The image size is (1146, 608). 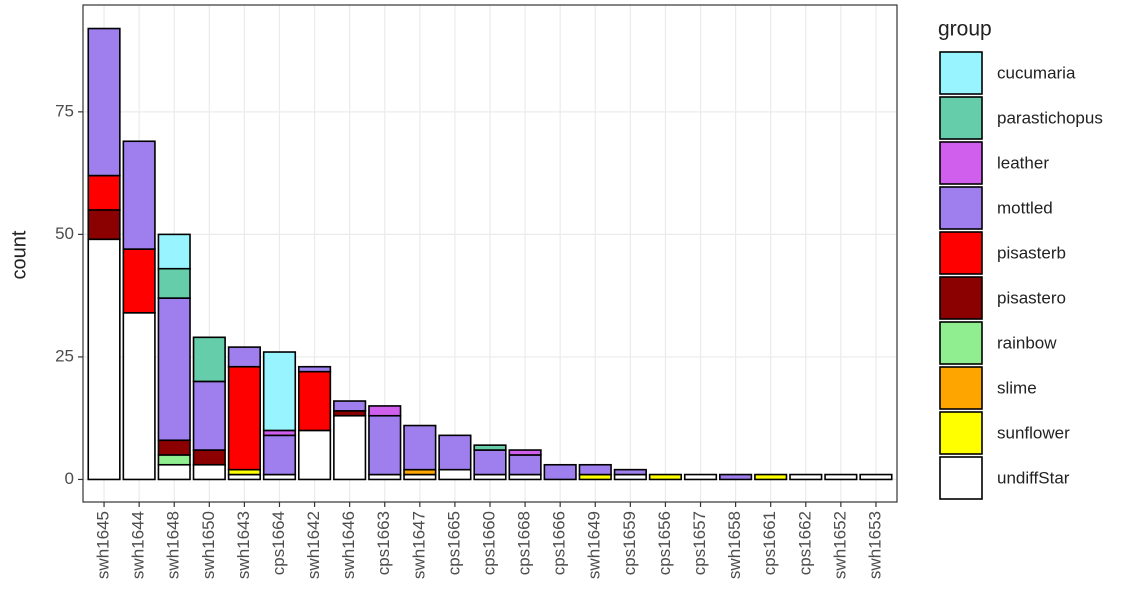 I want to click on x-tick-label: cps1661, so click(x=769, y=543).